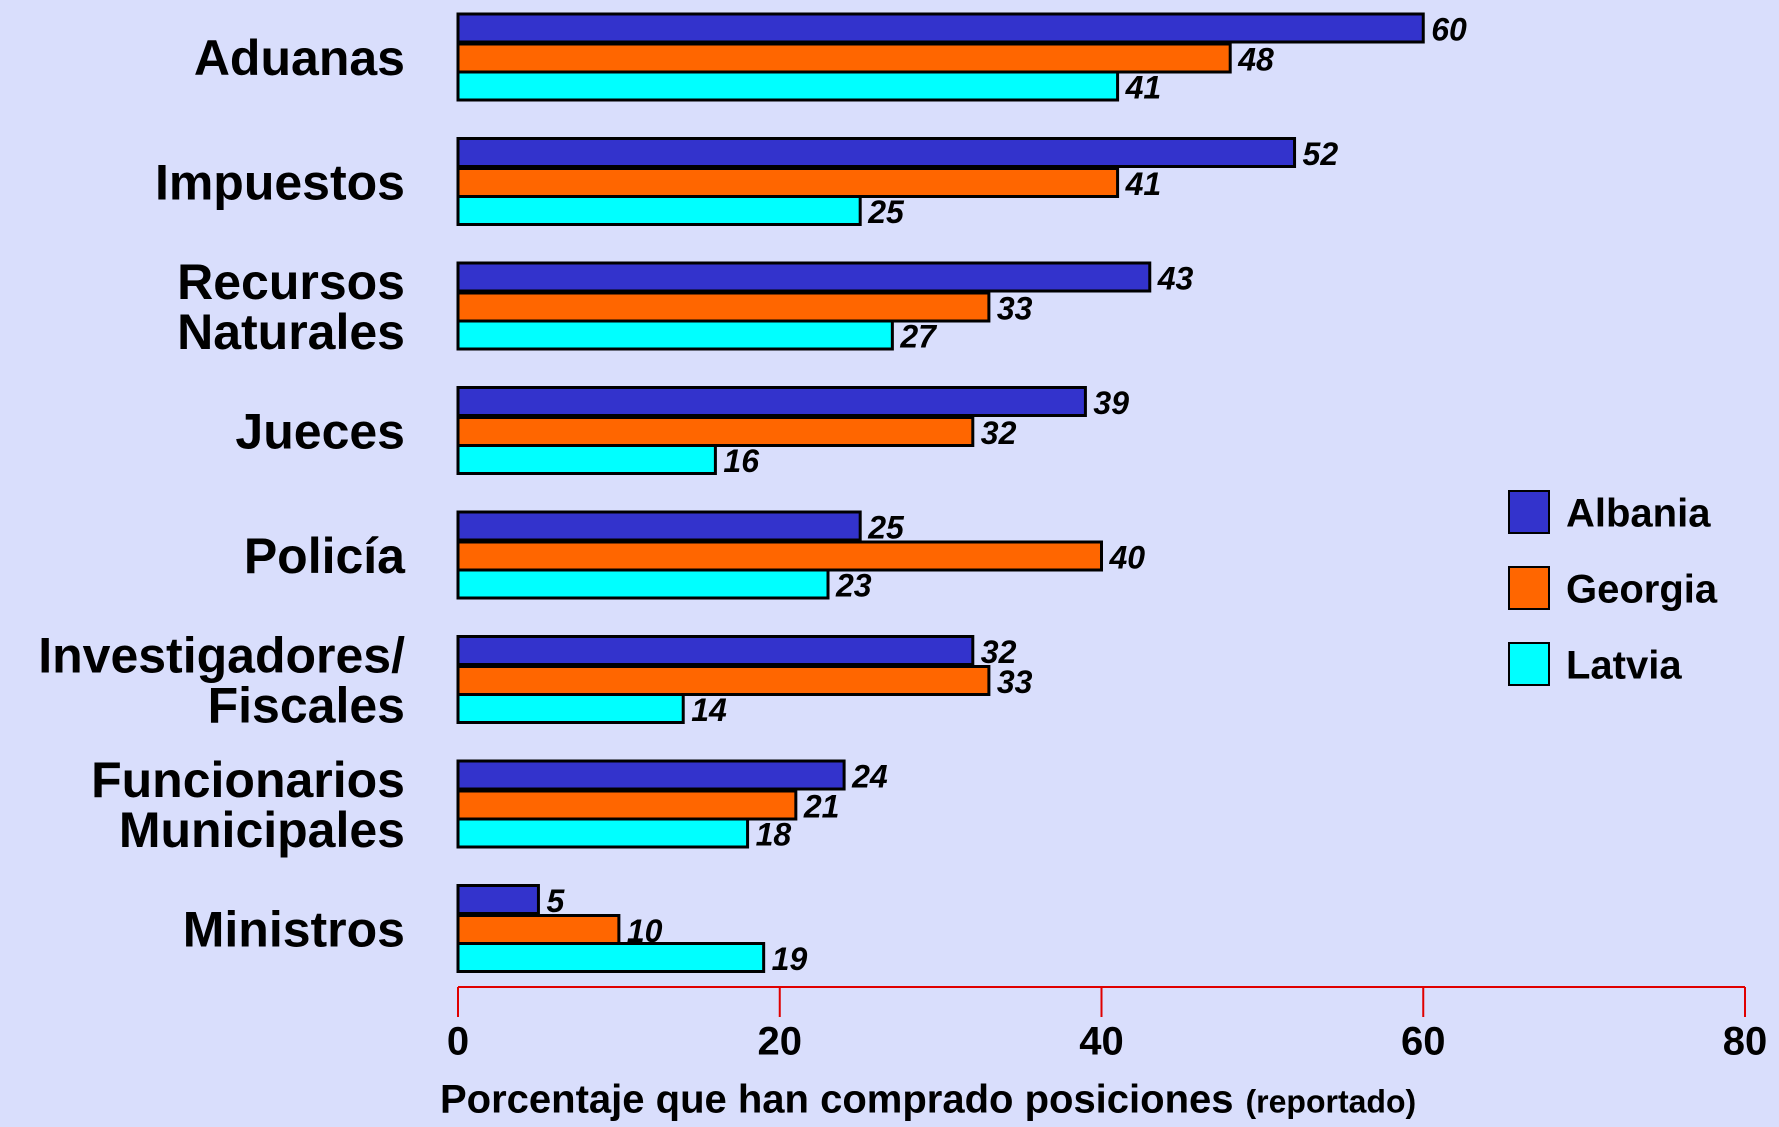 This screenshot has width=1779, height=1127. I want to click on x-tick-label: 80, so click(1745, 1042).